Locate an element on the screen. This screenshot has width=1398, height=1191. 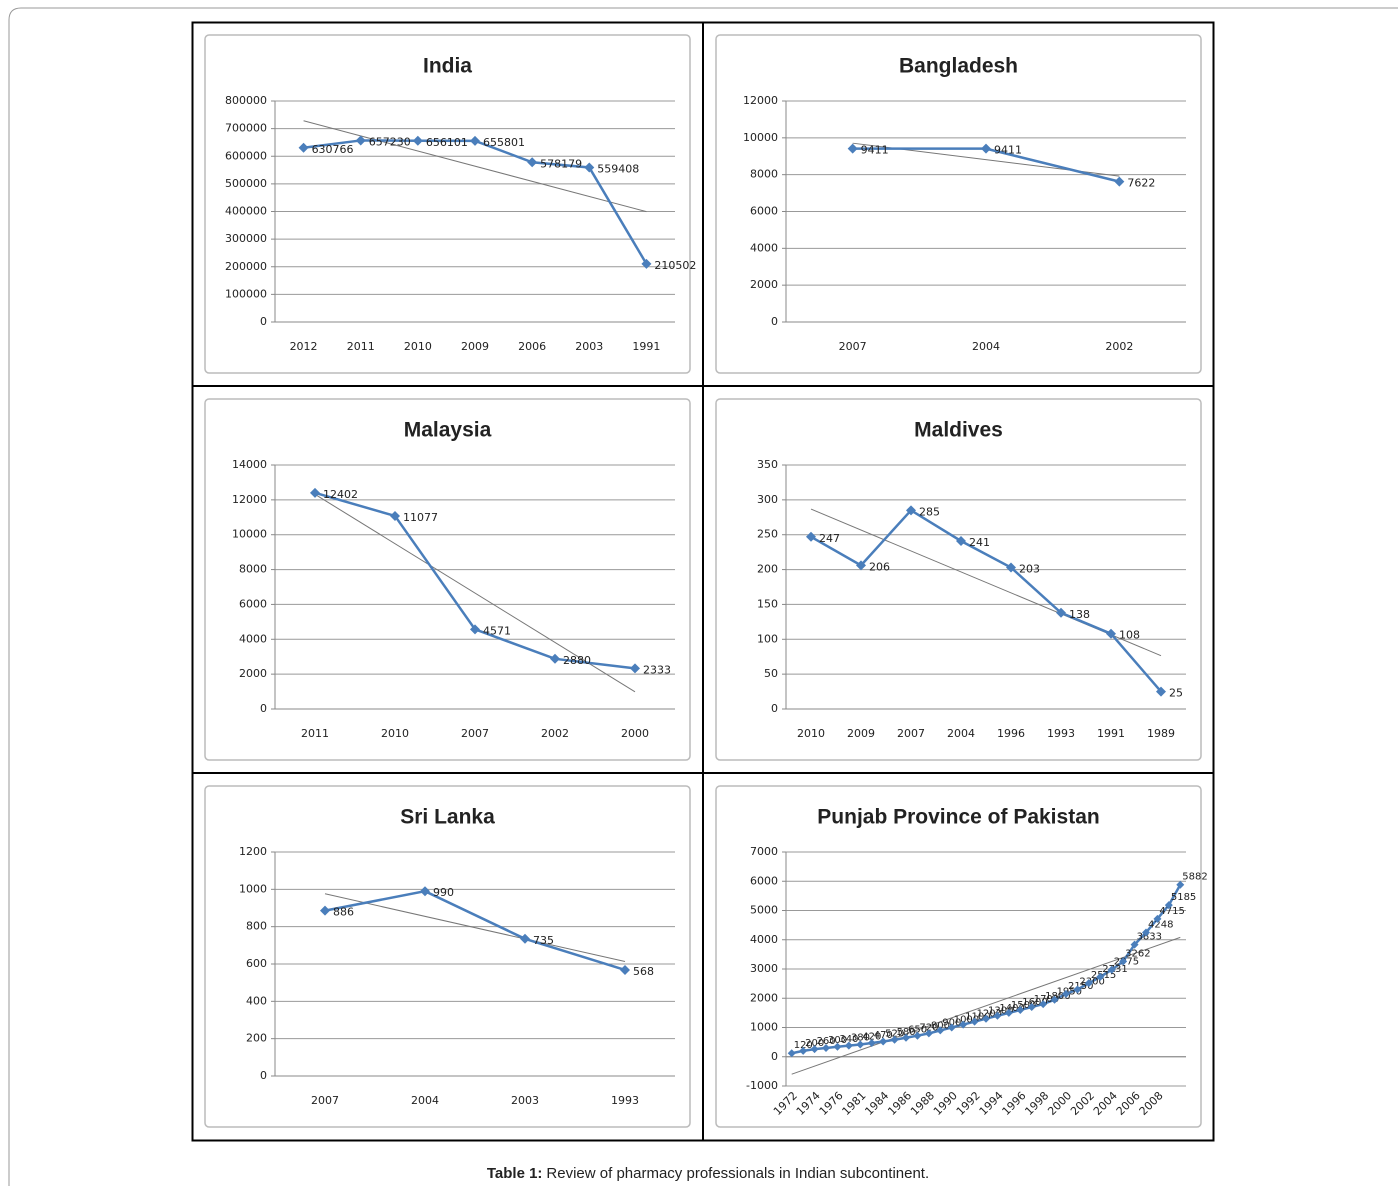
data-label: 1100 is located at coordinates (977, 1017).